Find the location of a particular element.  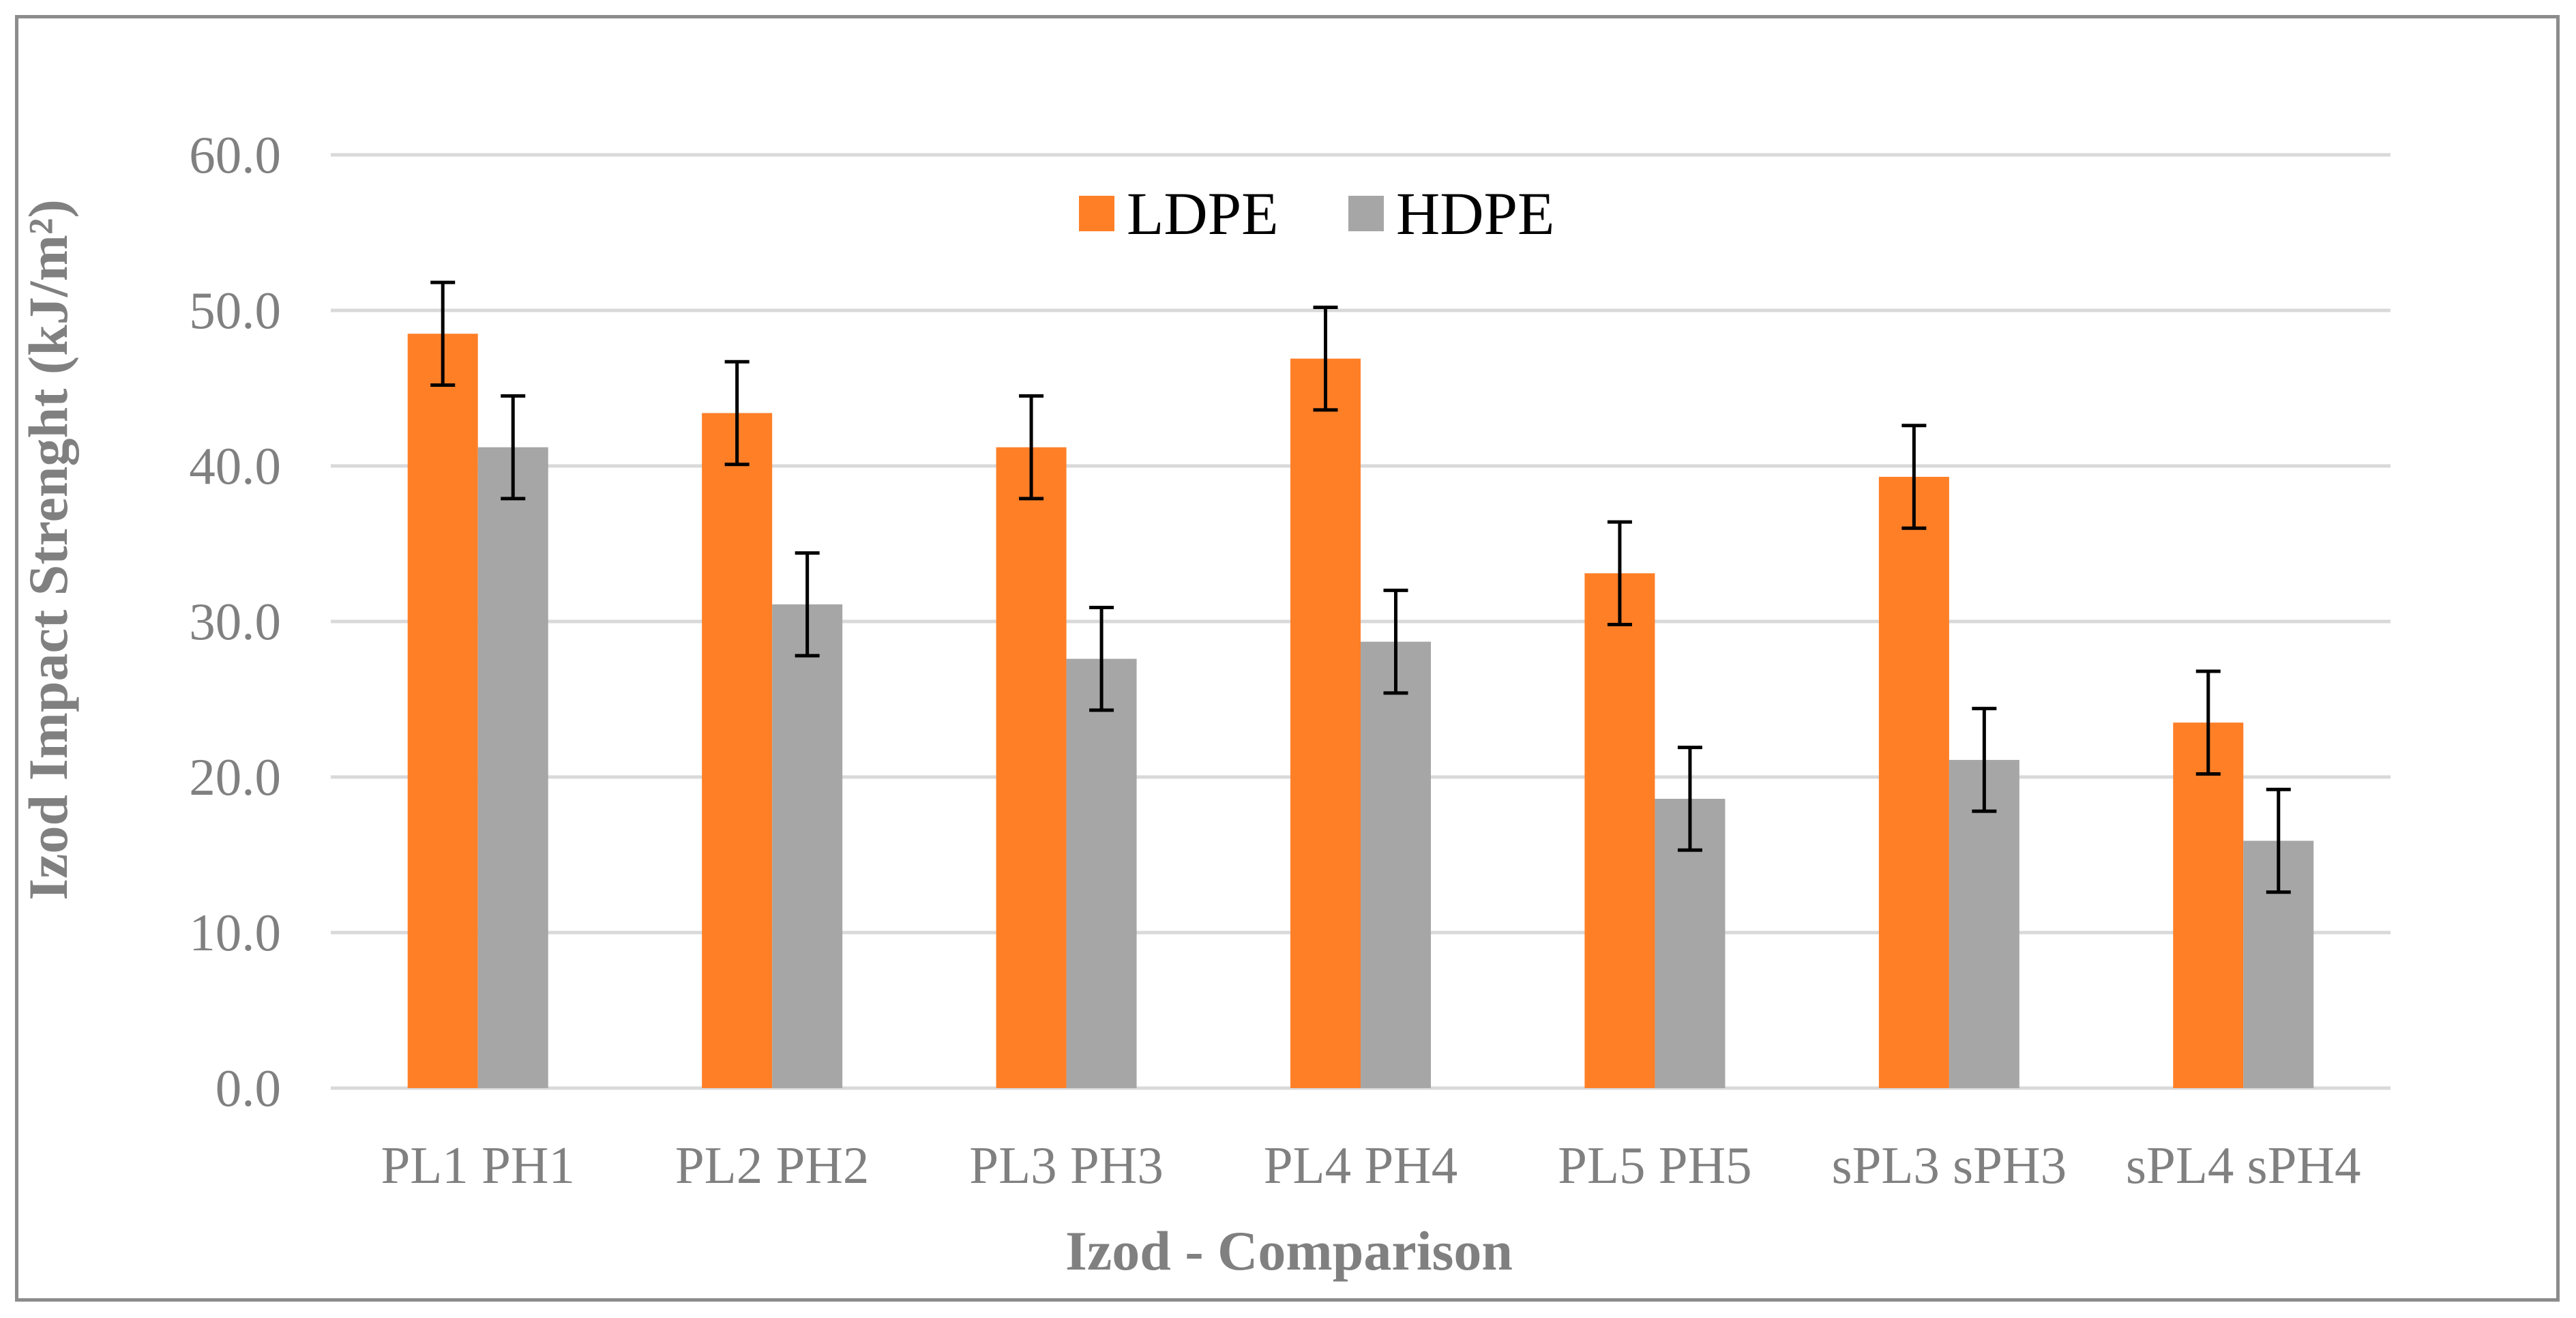

x-tick-label: PL1 PH1 is located at coordinates (478, 1165).